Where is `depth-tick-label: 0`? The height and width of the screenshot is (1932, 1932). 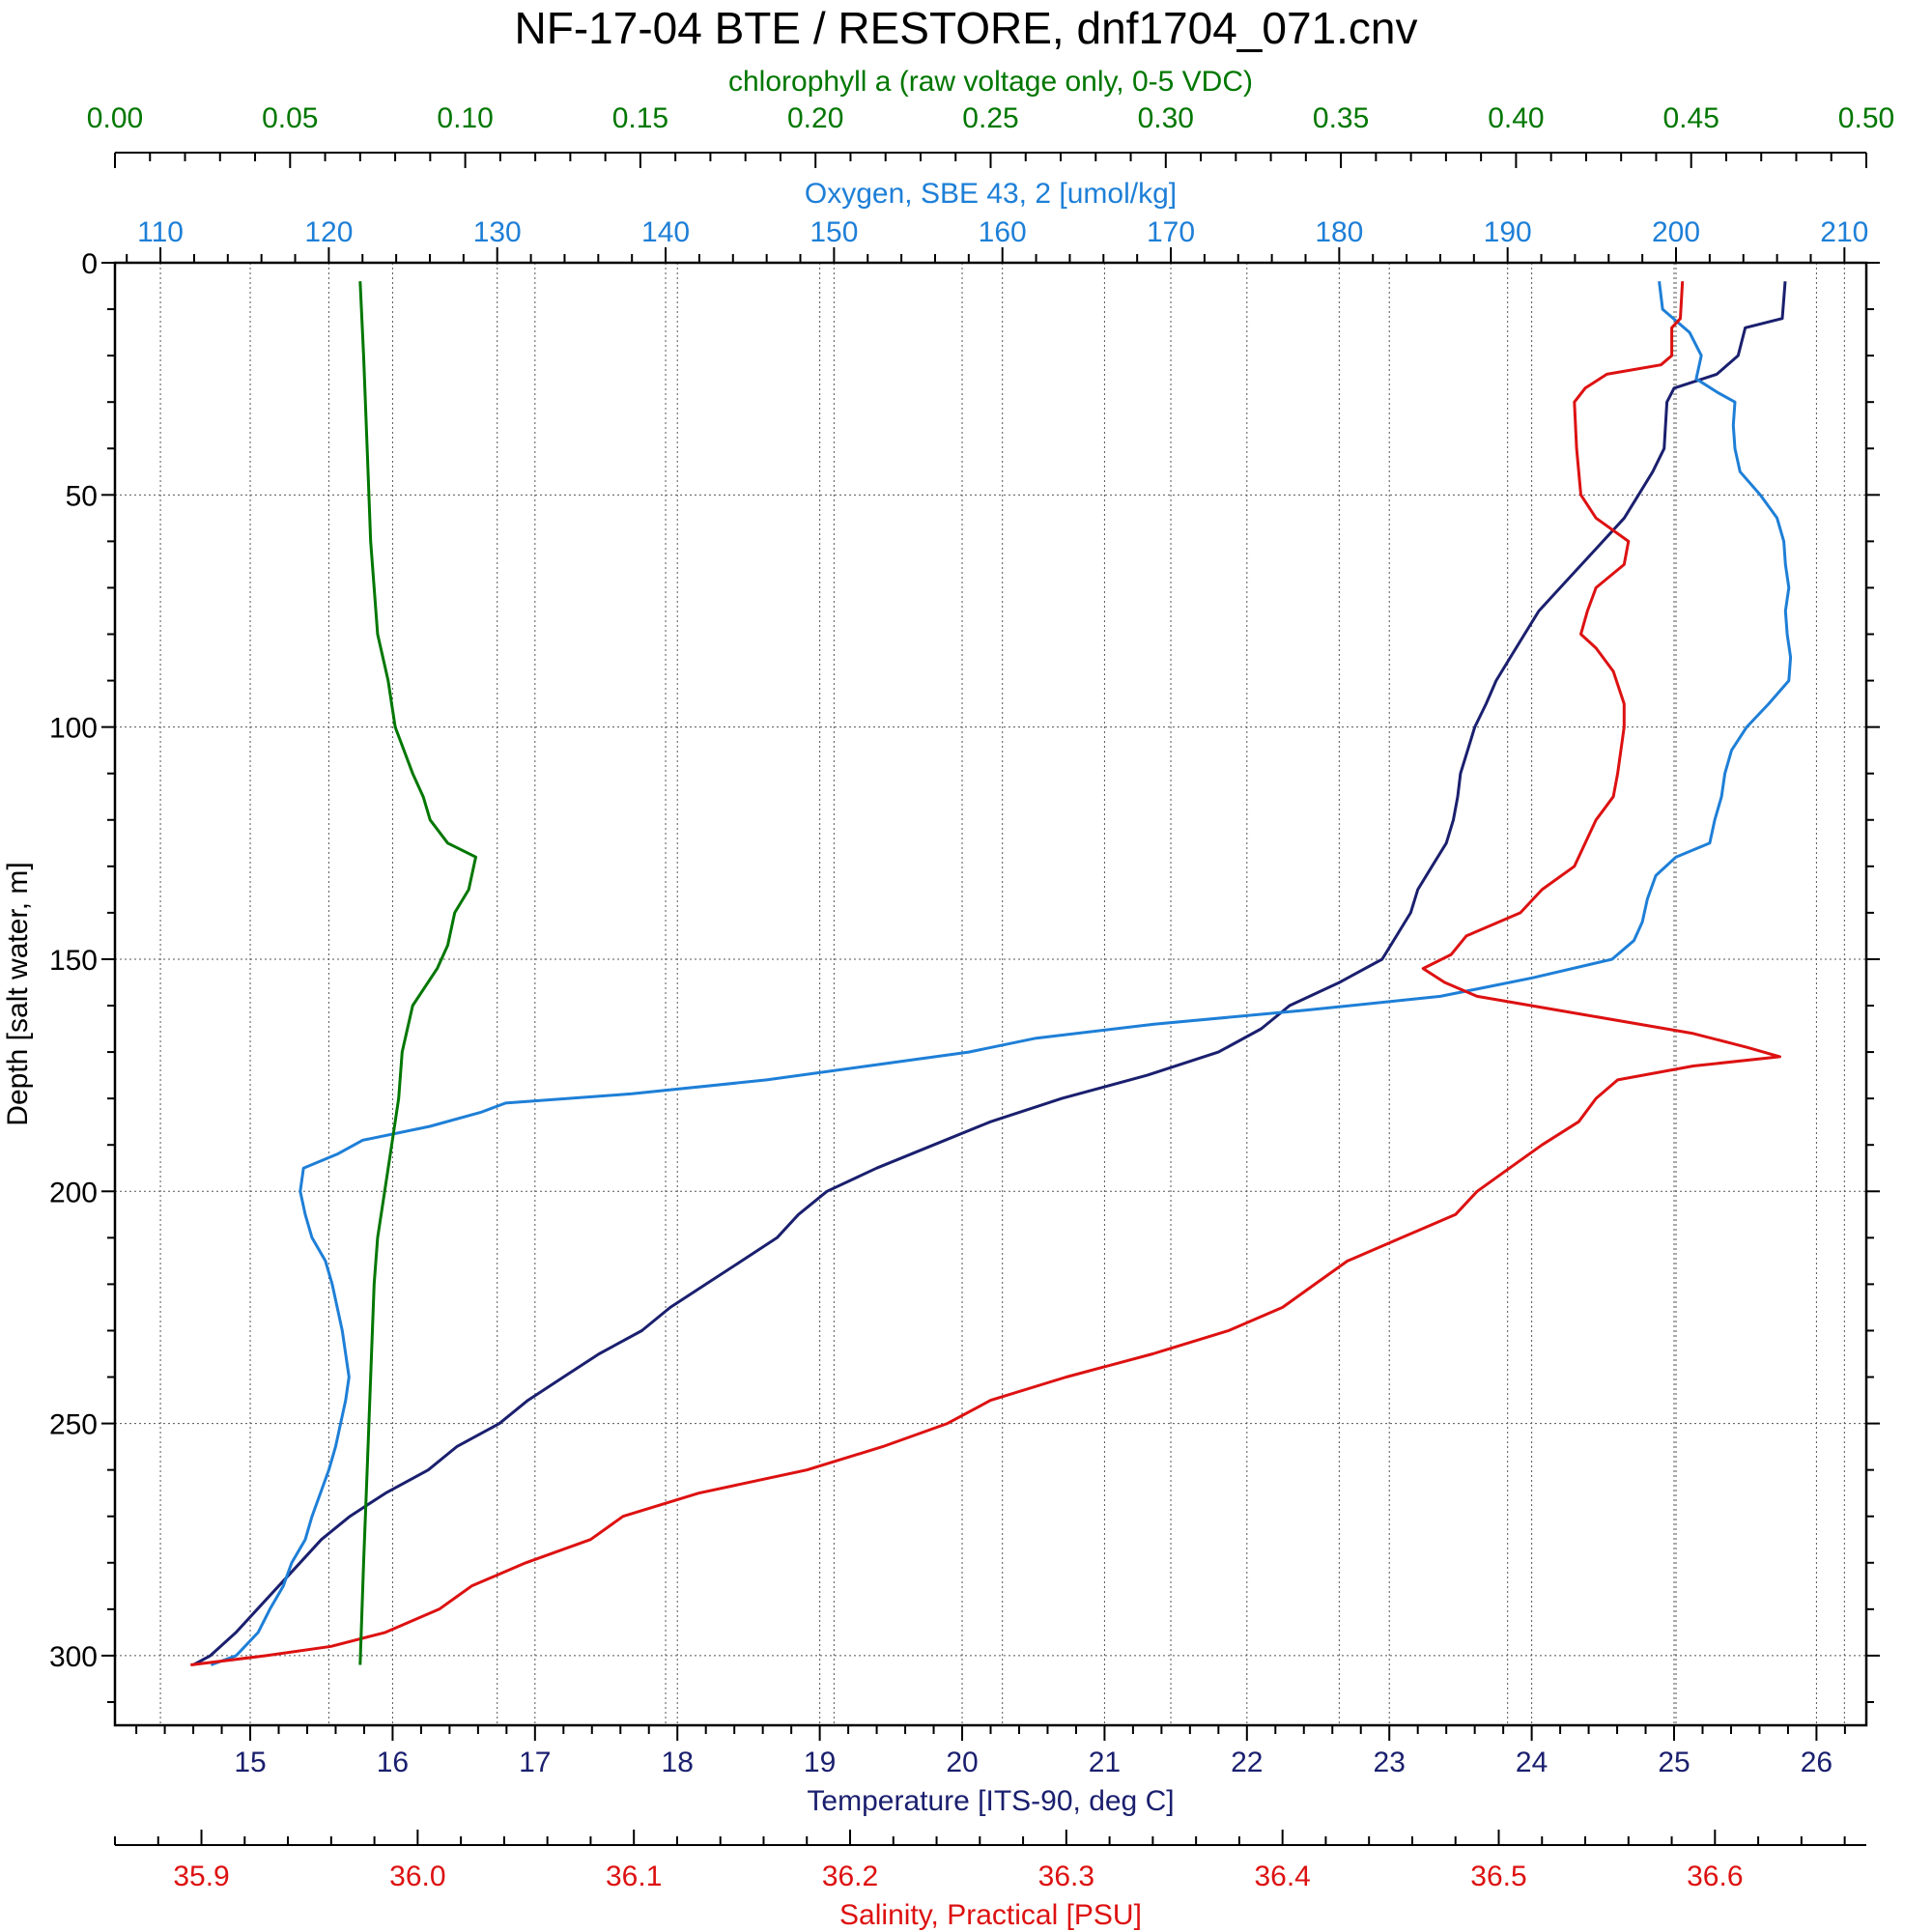 depth-tick-label: 0 is located at coordinates (89, 264).